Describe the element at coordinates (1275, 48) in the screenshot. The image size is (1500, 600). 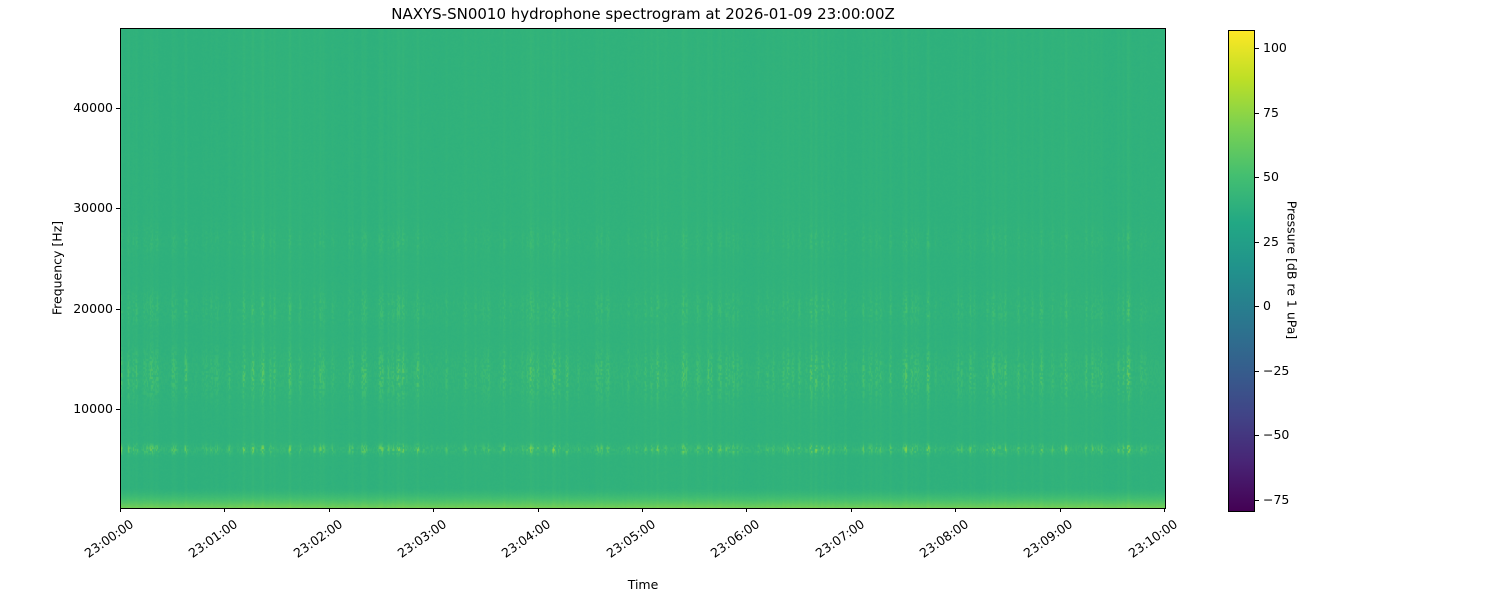
I see `colorbar-tick-label: 100` at that location.